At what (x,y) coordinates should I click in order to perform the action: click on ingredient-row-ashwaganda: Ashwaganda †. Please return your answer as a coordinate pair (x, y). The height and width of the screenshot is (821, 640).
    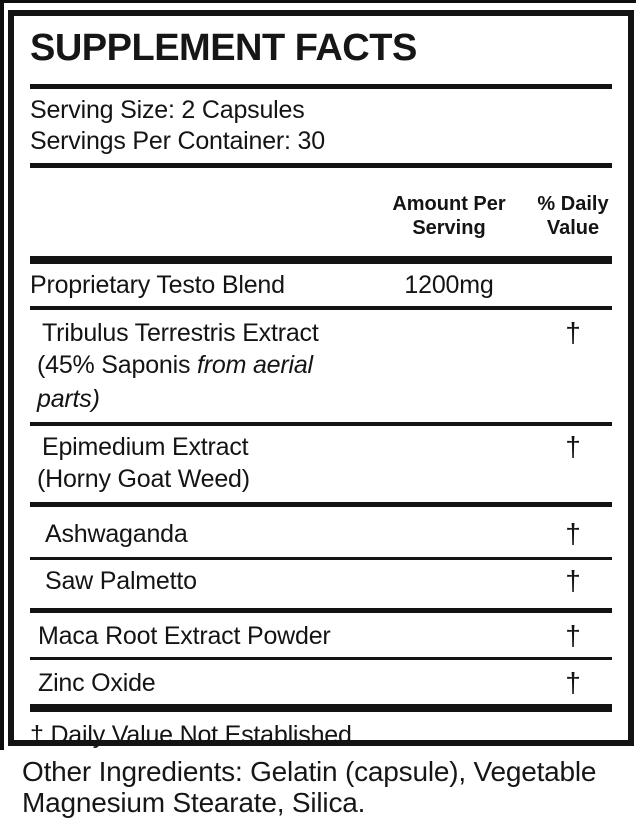
    Looking at the image, I should click on (321, 532).